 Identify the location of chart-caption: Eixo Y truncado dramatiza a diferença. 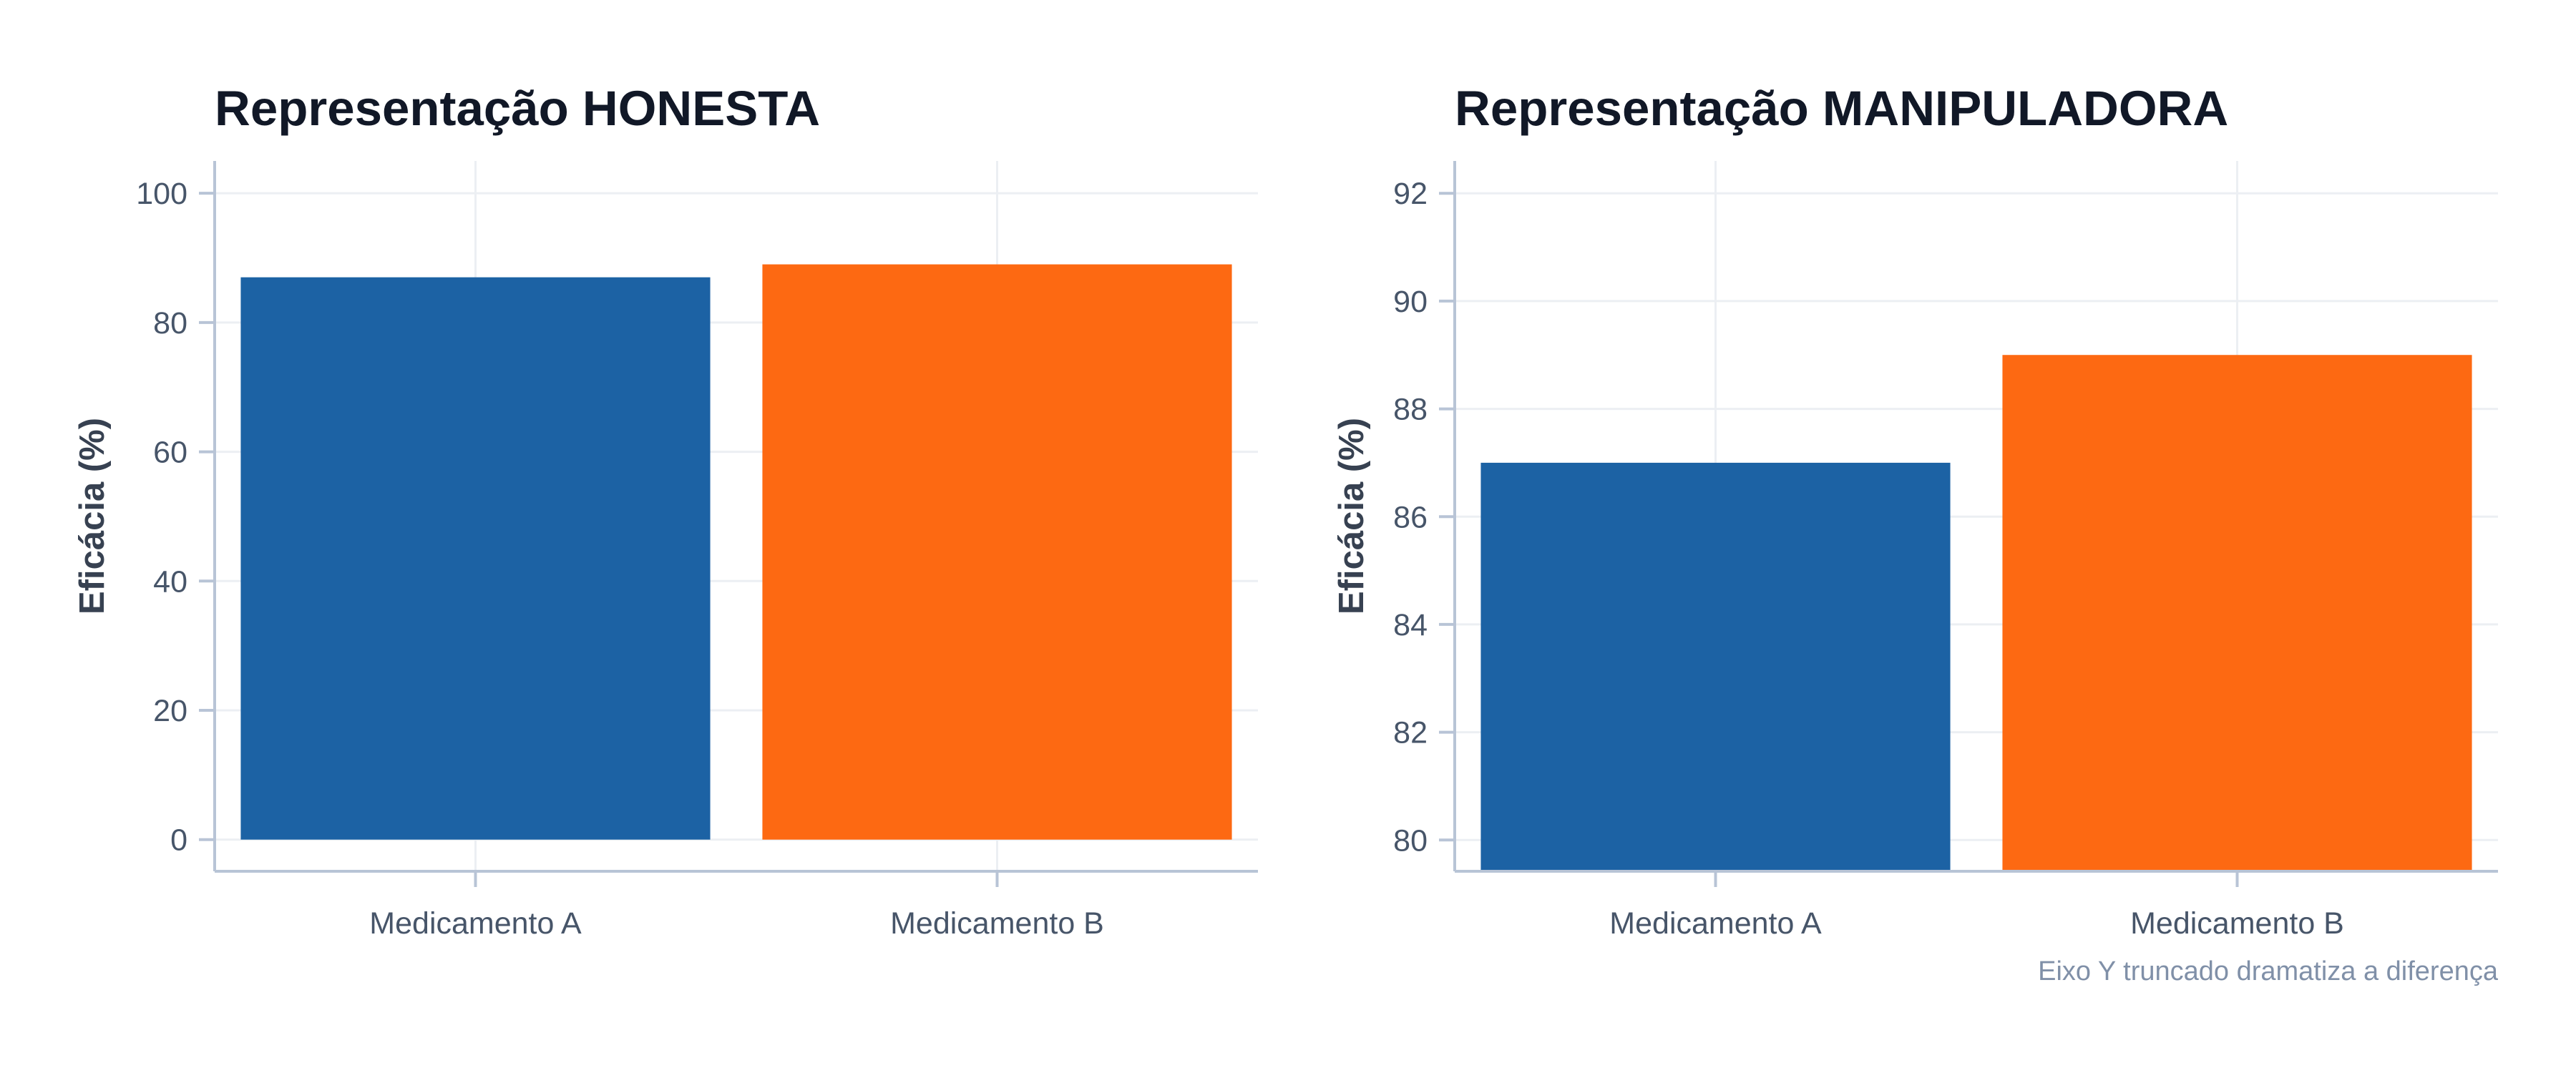
(2268, 971).